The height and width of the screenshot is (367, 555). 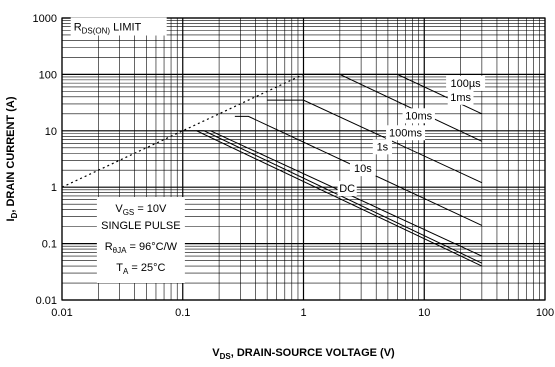 I want to click on curve-label-1ms: 1ms, so click(x=460, y=98).